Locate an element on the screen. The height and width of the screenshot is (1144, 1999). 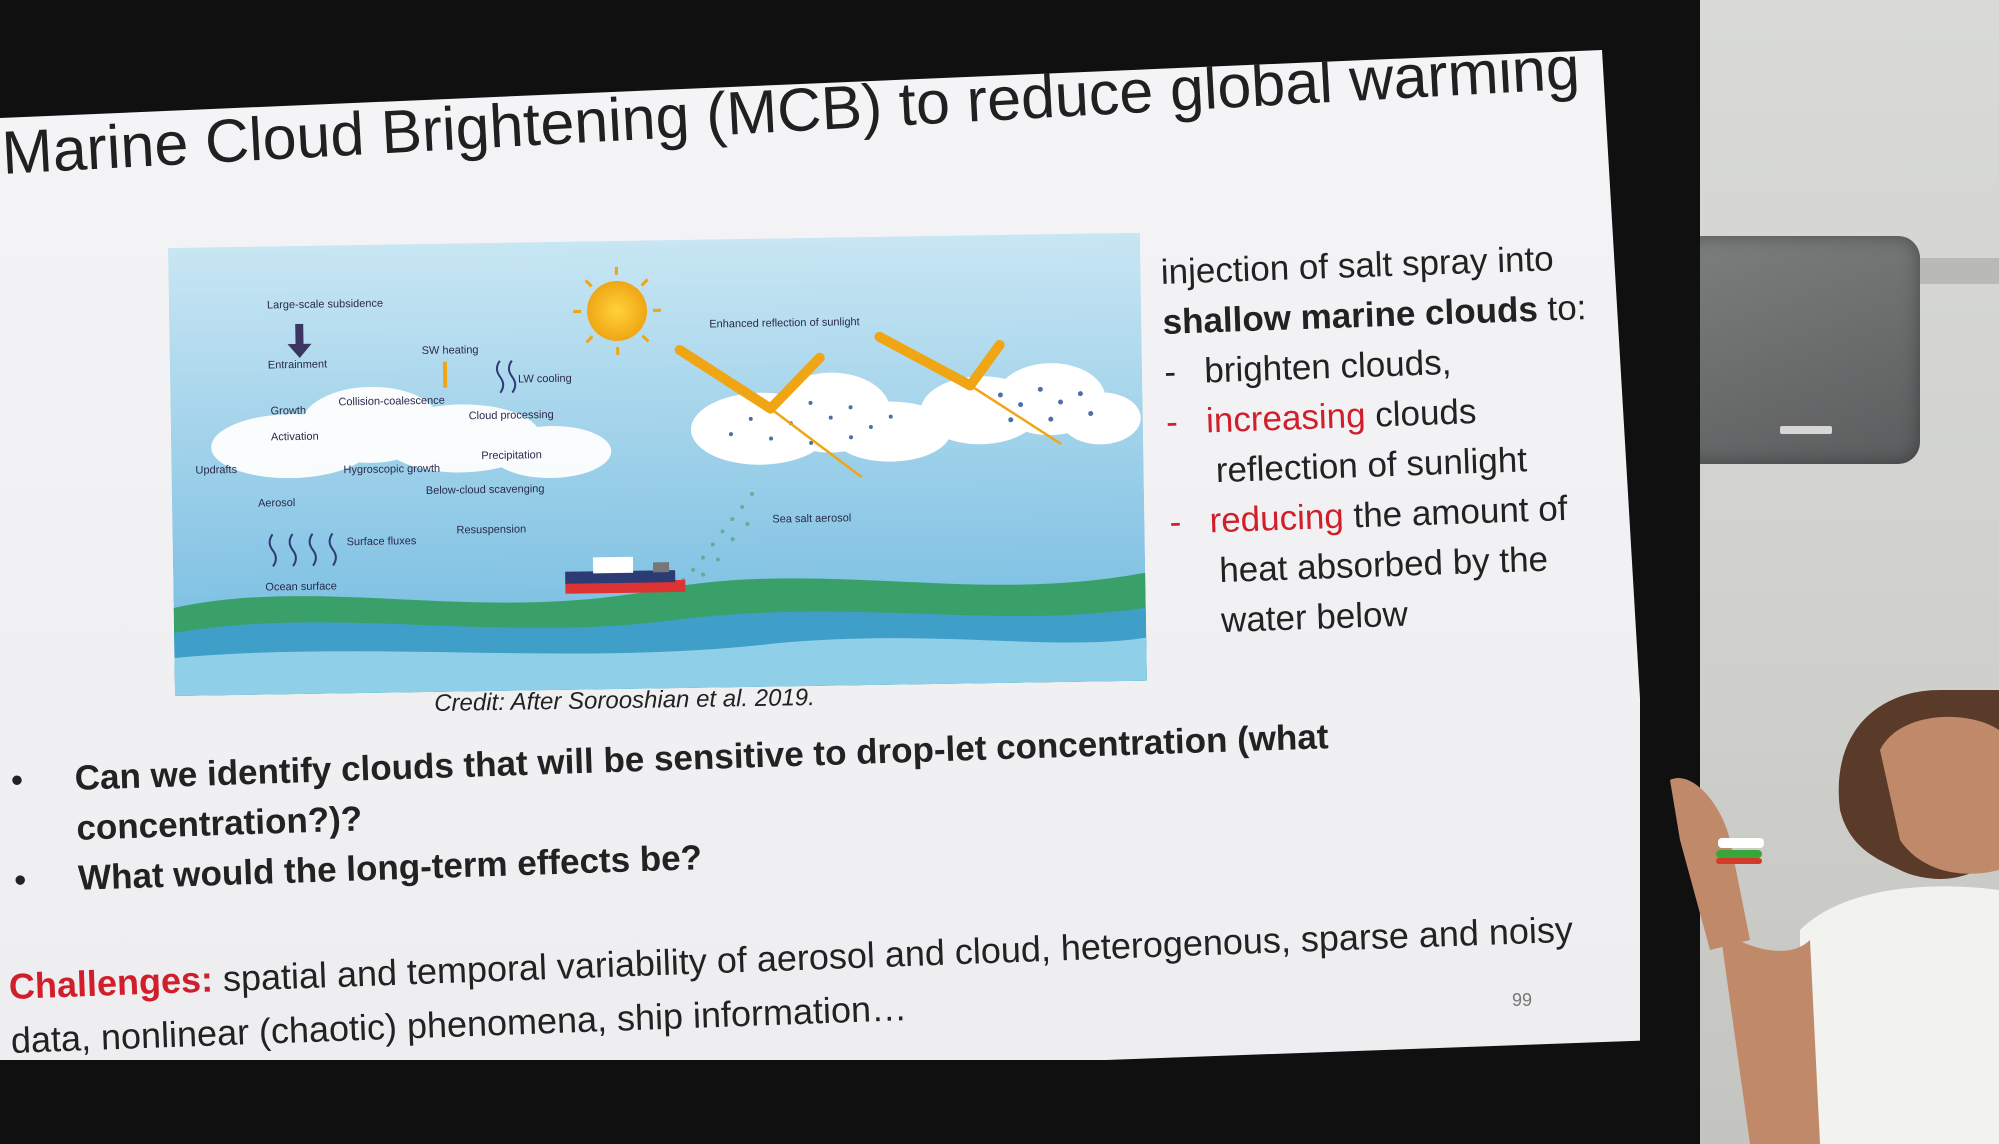
figure-credit: Credit: After Sorooshian et al. 2019. is located at coordinates (625, 700).